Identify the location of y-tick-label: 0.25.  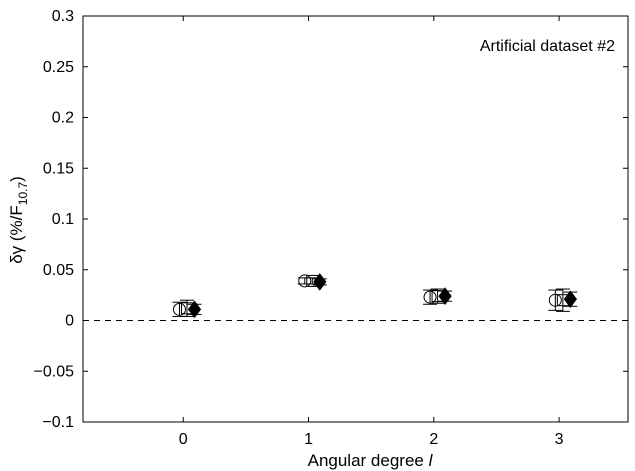
(58, 67).